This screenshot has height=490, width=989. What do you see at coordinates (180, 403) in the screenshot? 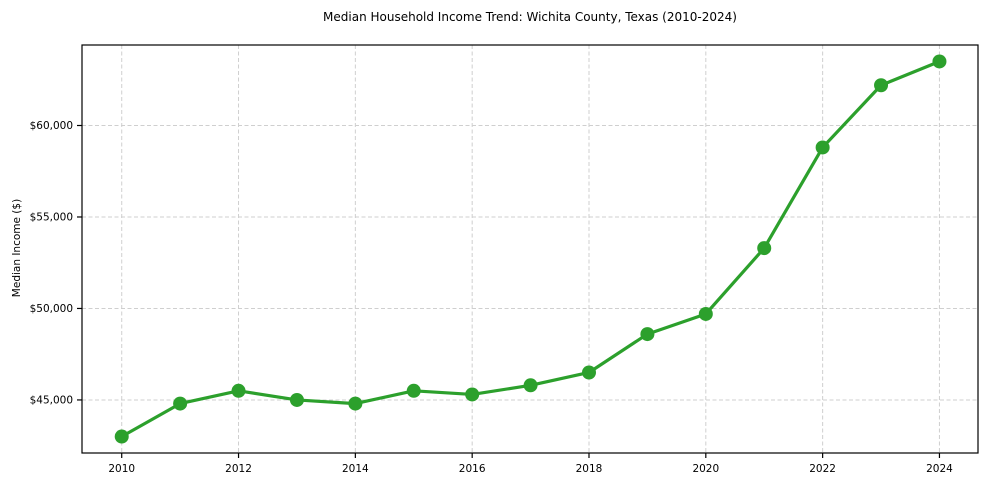
I see `data-point-2011` at bounding box center [180, 403].